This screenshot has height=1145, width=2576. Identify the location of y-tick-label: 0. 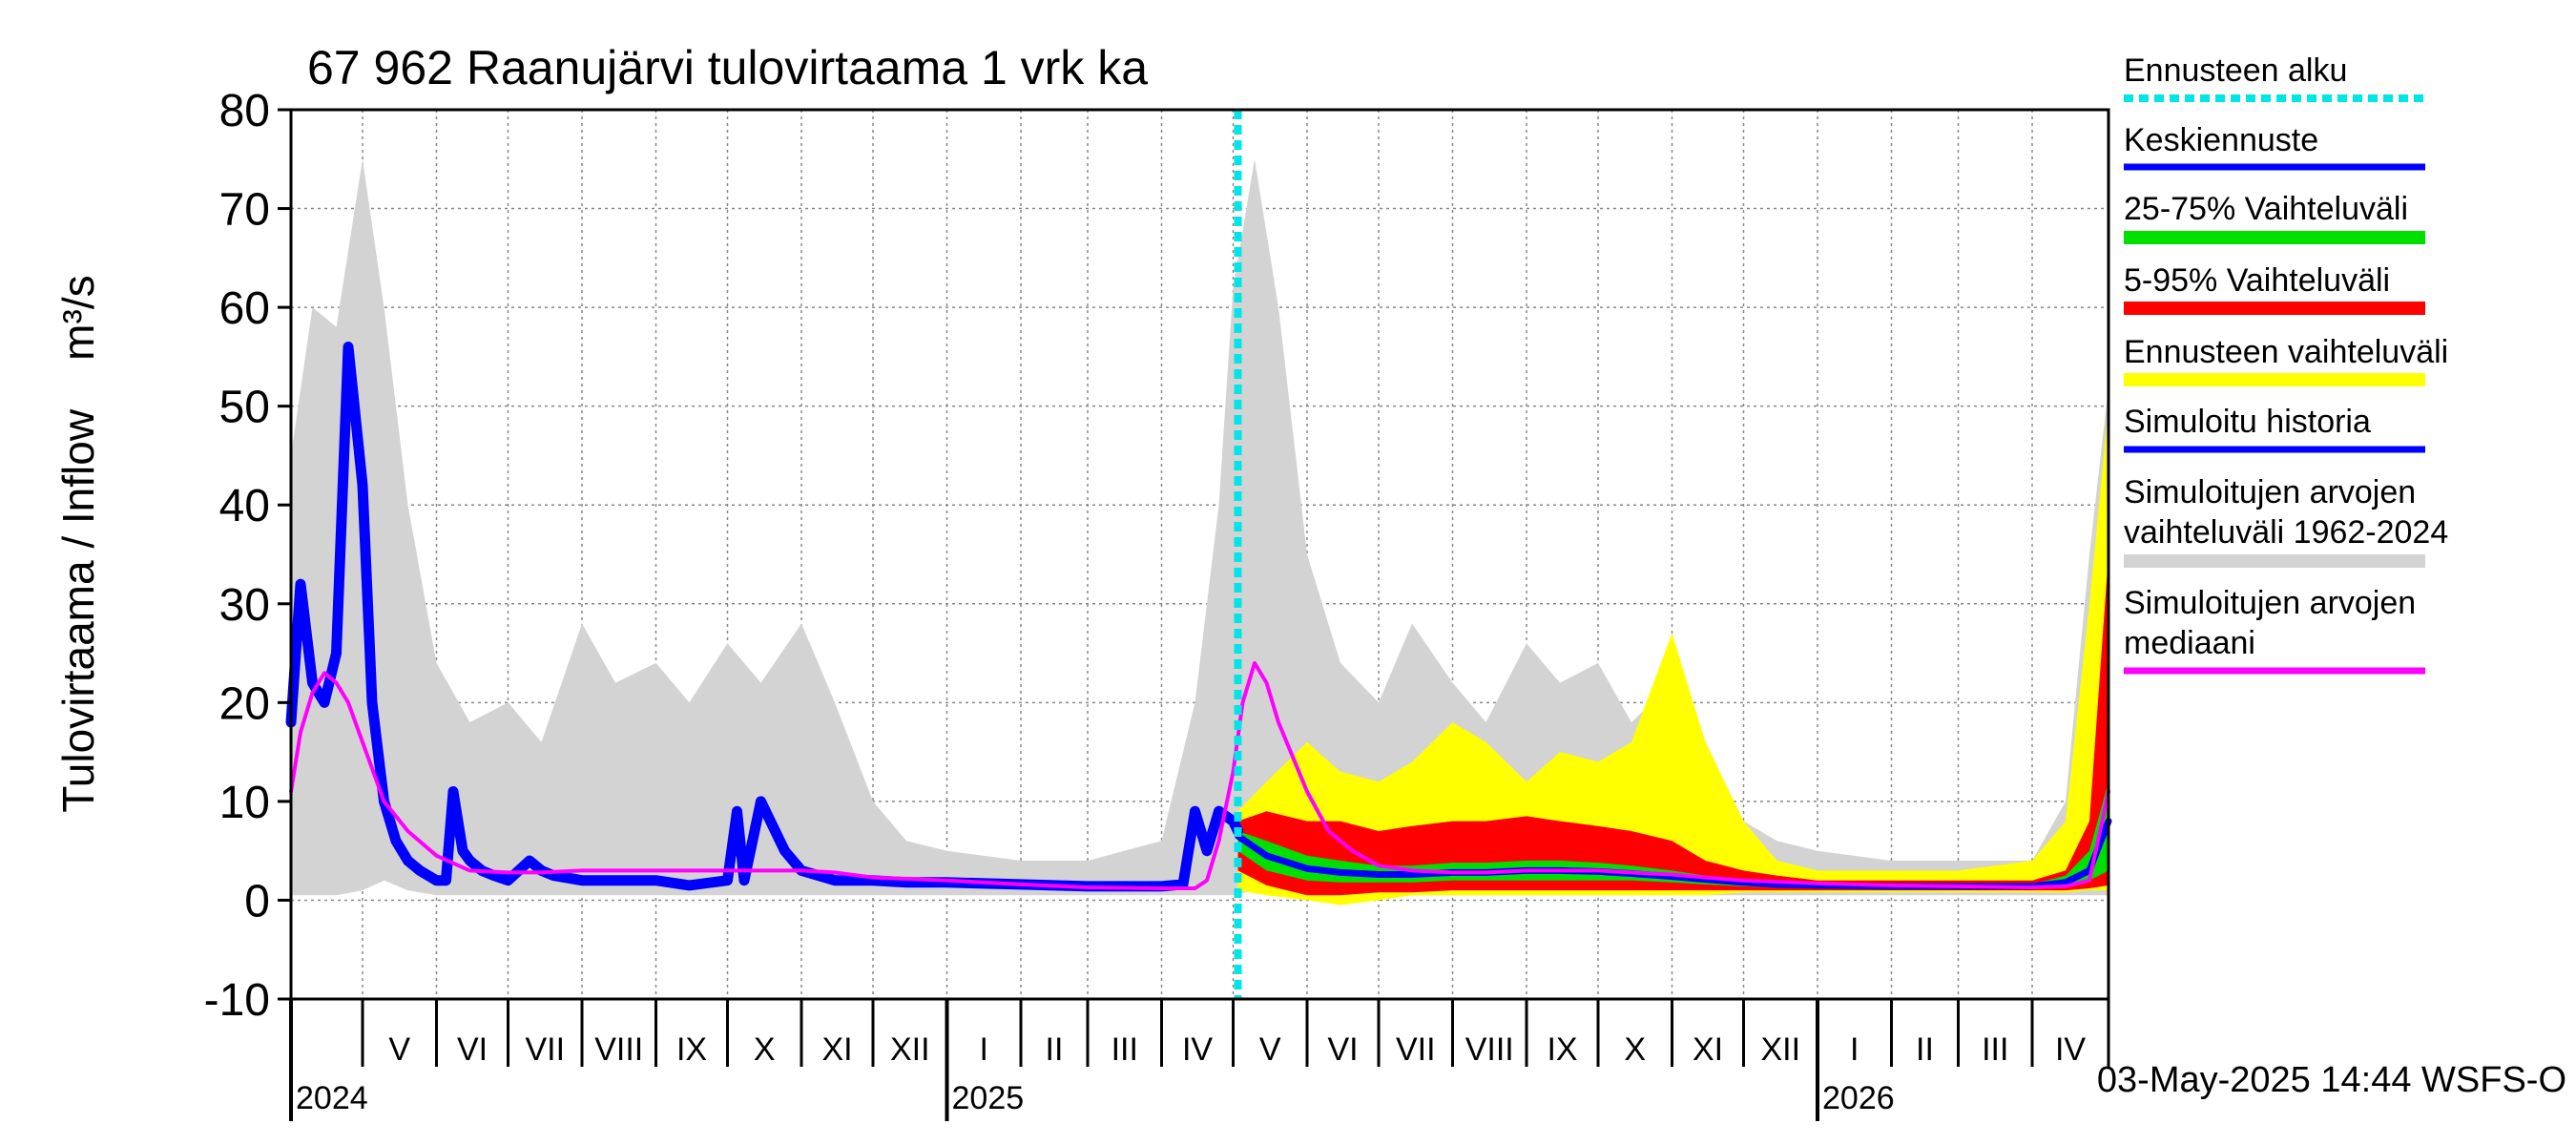
(257, 901).